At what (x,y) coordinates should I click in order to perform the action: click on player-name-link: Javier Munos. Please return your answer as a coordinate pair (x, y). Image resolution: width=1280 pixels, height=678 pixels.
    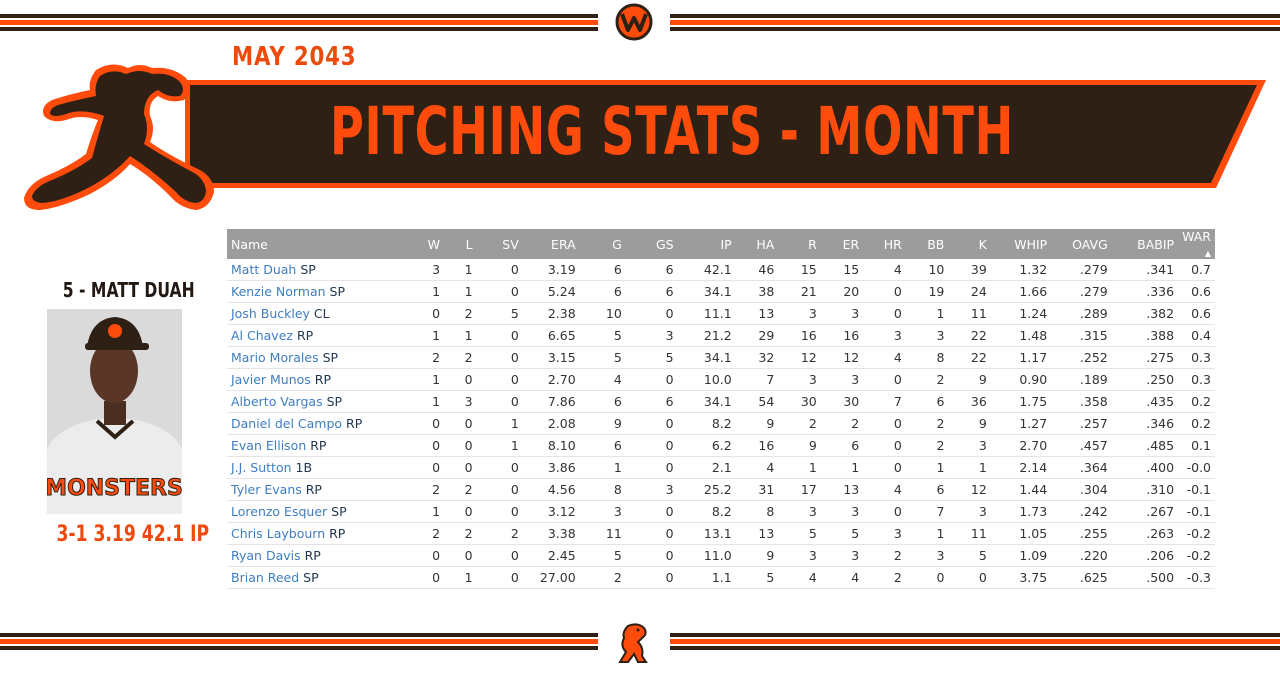
    Looking at the image, I should click on (271, 379).